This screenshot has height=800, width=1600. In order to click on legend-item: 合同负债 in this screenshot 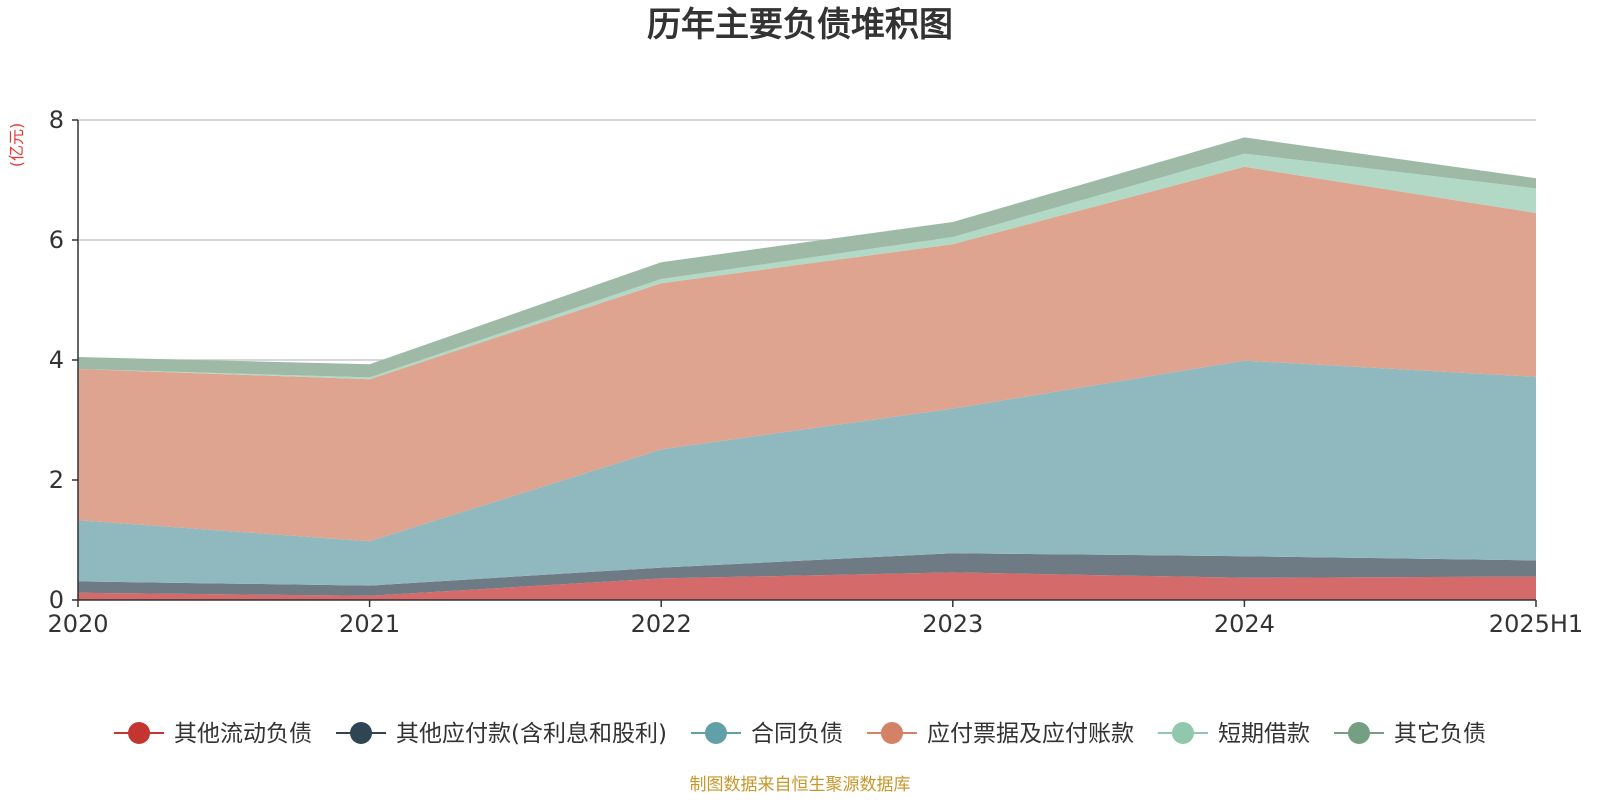, I will do `click(766, 734)`.